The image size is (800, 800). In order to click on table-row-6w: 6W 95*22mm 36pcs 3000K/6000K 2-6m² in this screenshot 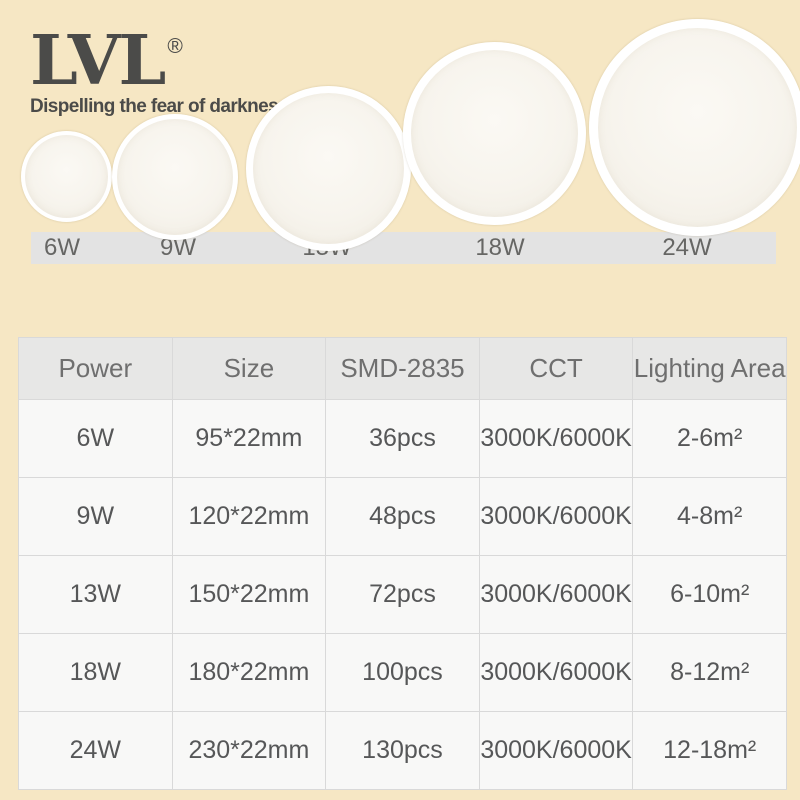, I will do `click(402, 438)`.